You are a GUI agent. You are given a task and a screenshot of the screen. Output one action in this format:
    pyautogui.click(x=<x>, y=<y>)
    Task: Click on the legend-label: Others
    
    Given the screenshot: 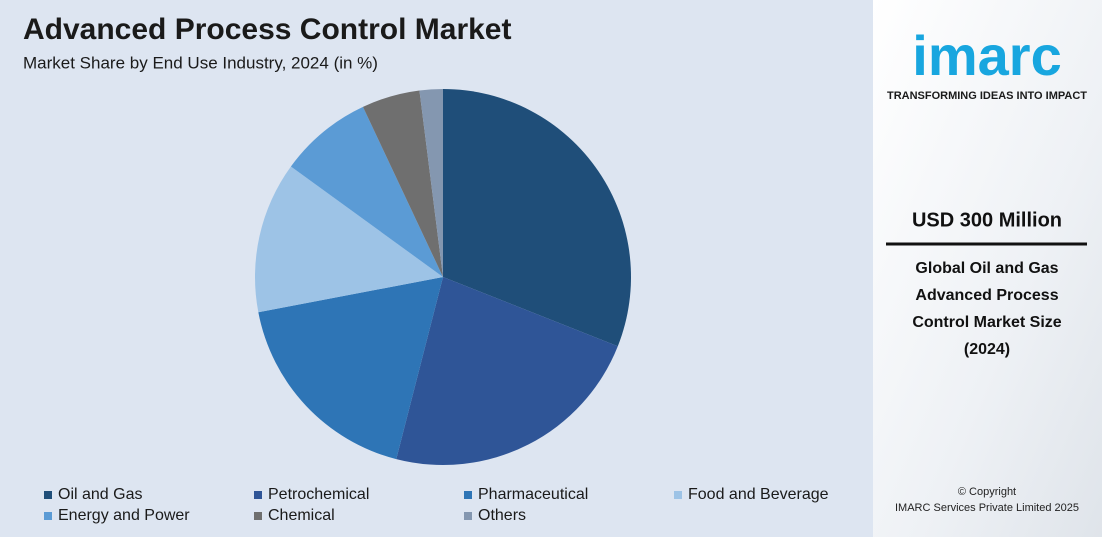 What is the action you would take?
    pyautogui.click(x=502, y=515)
    